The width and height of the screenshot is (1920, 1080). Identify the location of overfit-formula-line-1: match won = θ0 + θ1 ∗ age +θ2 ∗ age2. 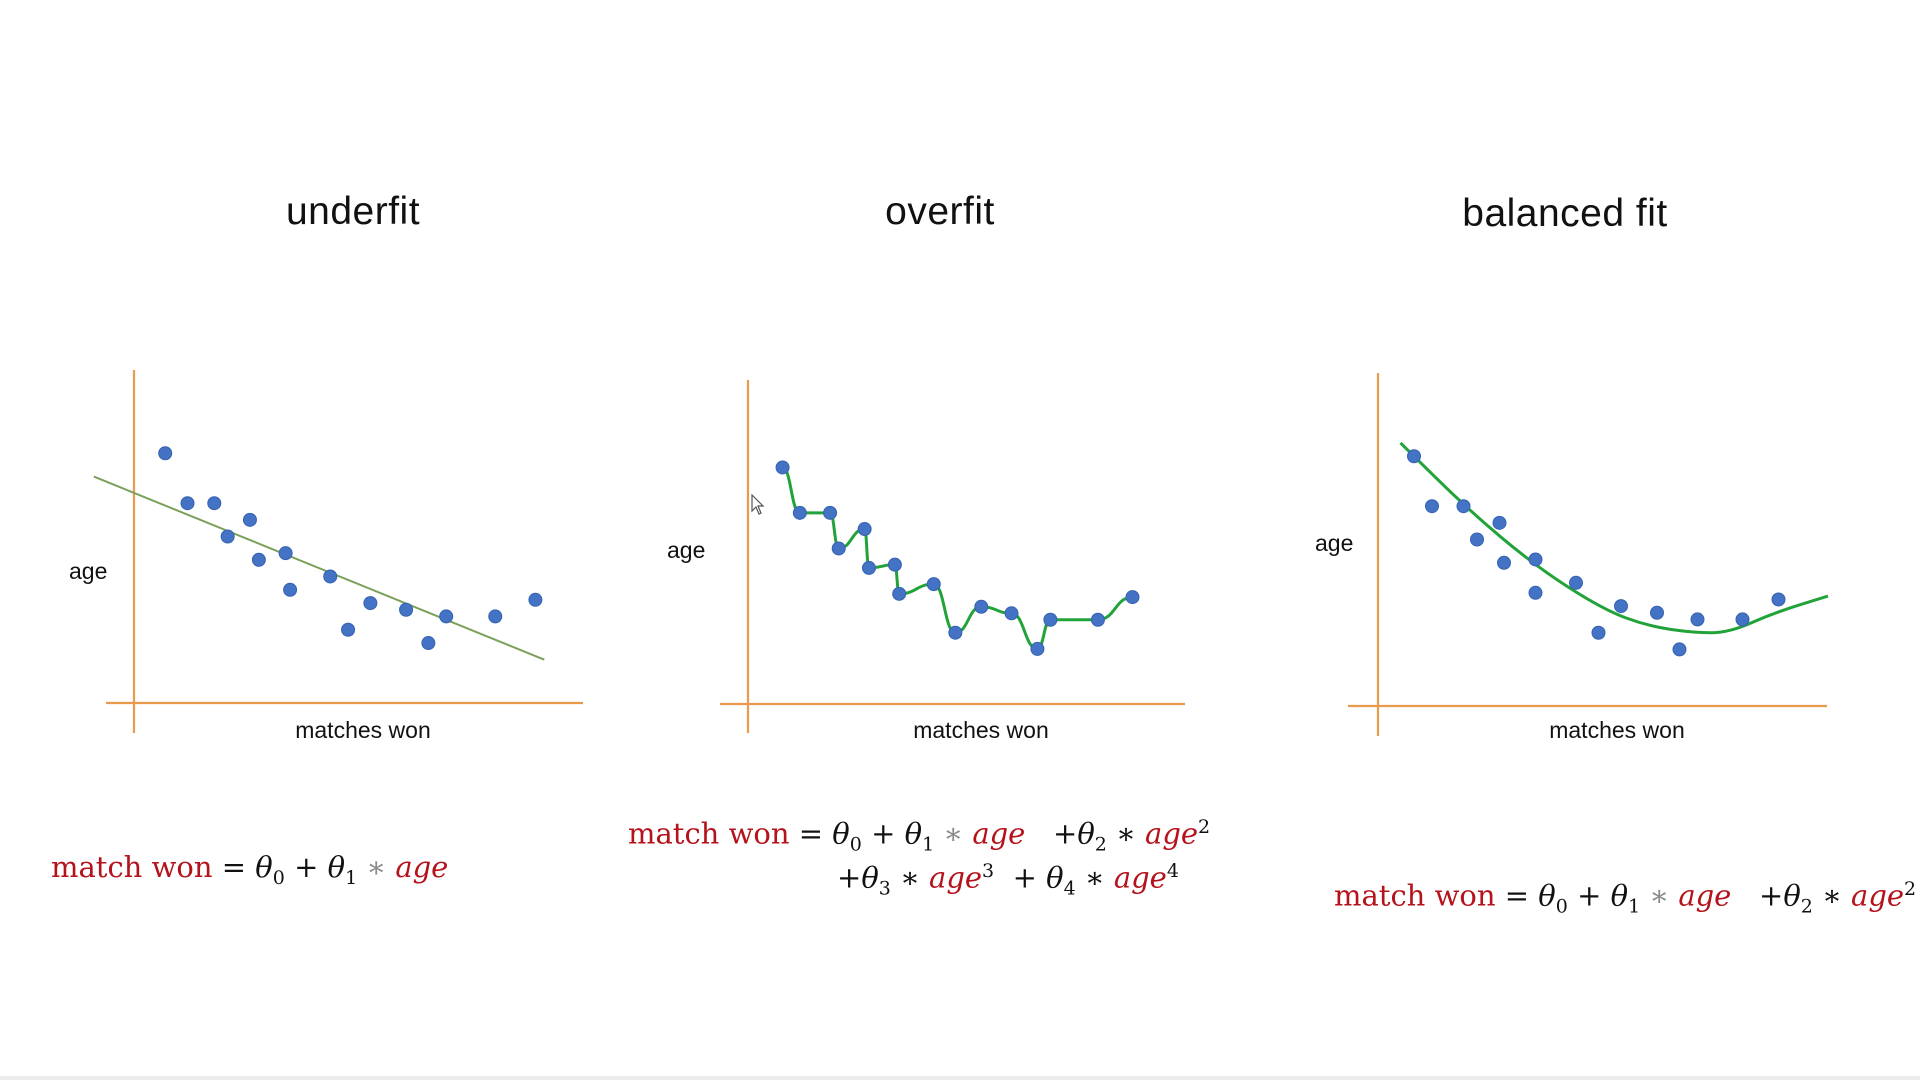
(919, 835).